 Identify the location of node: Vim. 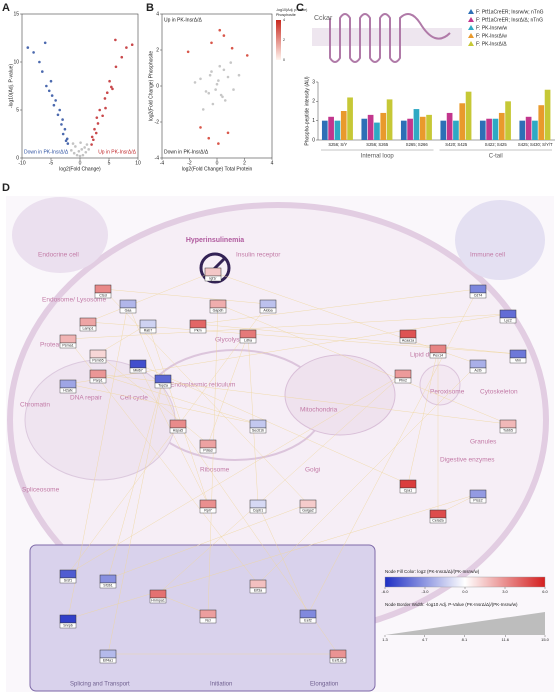
(518, 356).